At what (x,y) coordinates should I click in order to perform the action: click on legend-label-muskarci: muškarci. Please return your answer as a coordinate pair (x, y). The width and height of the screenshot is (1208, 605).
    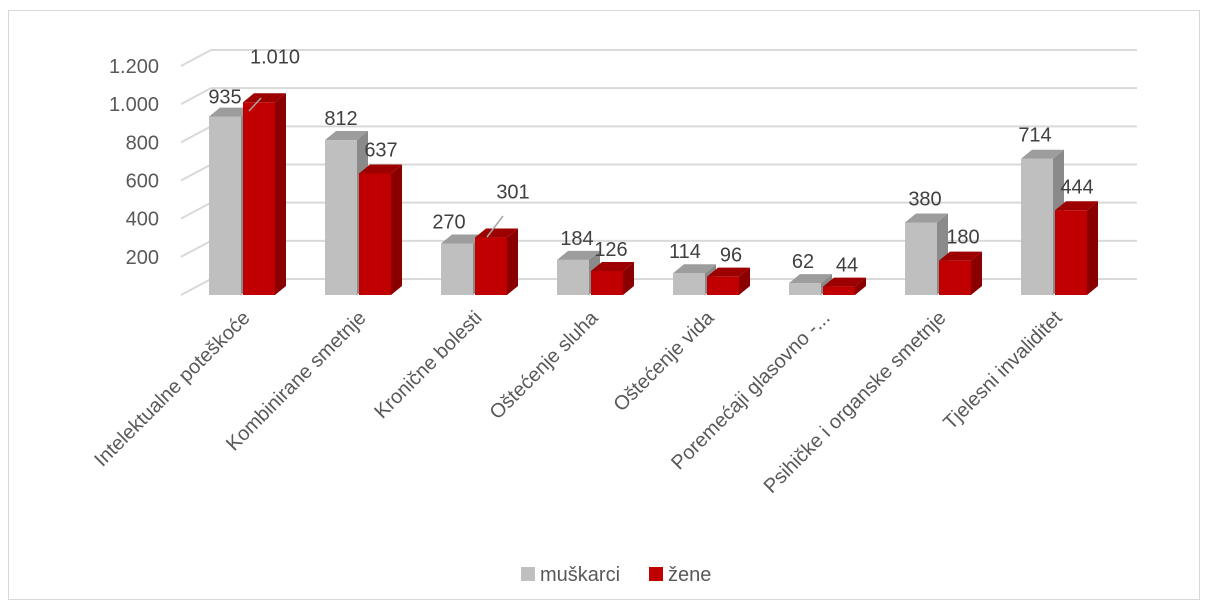
    Looking at the image, I should click on (580, 575).